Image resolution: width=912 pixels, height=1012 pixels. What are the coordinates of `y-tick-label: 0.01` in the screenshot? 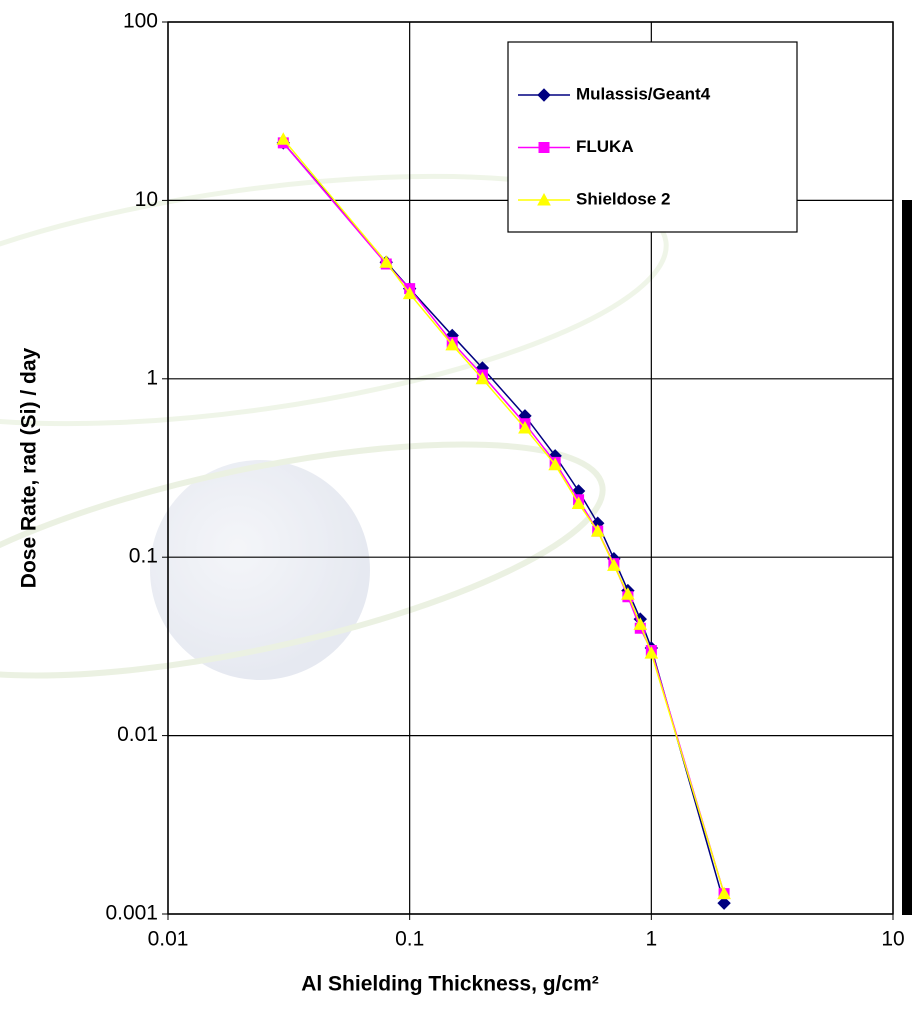 It's located at (137, 734).